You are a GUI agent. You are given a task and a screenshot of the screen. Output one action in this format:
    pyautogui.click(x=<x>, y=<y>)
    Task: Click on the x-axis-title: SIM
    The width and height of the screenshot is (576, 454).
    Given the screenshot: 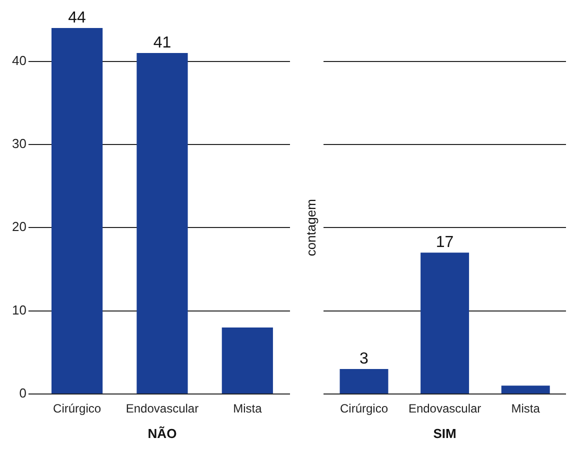 What is the action you would take?
    pyautogui.click(x=444, y=433)
    